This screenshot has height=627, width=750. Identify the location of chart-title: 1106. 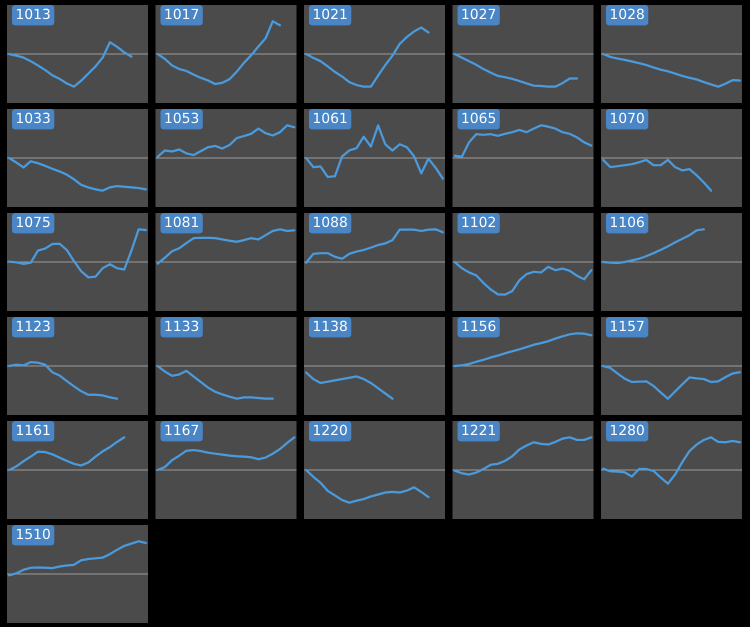
(627, 222).